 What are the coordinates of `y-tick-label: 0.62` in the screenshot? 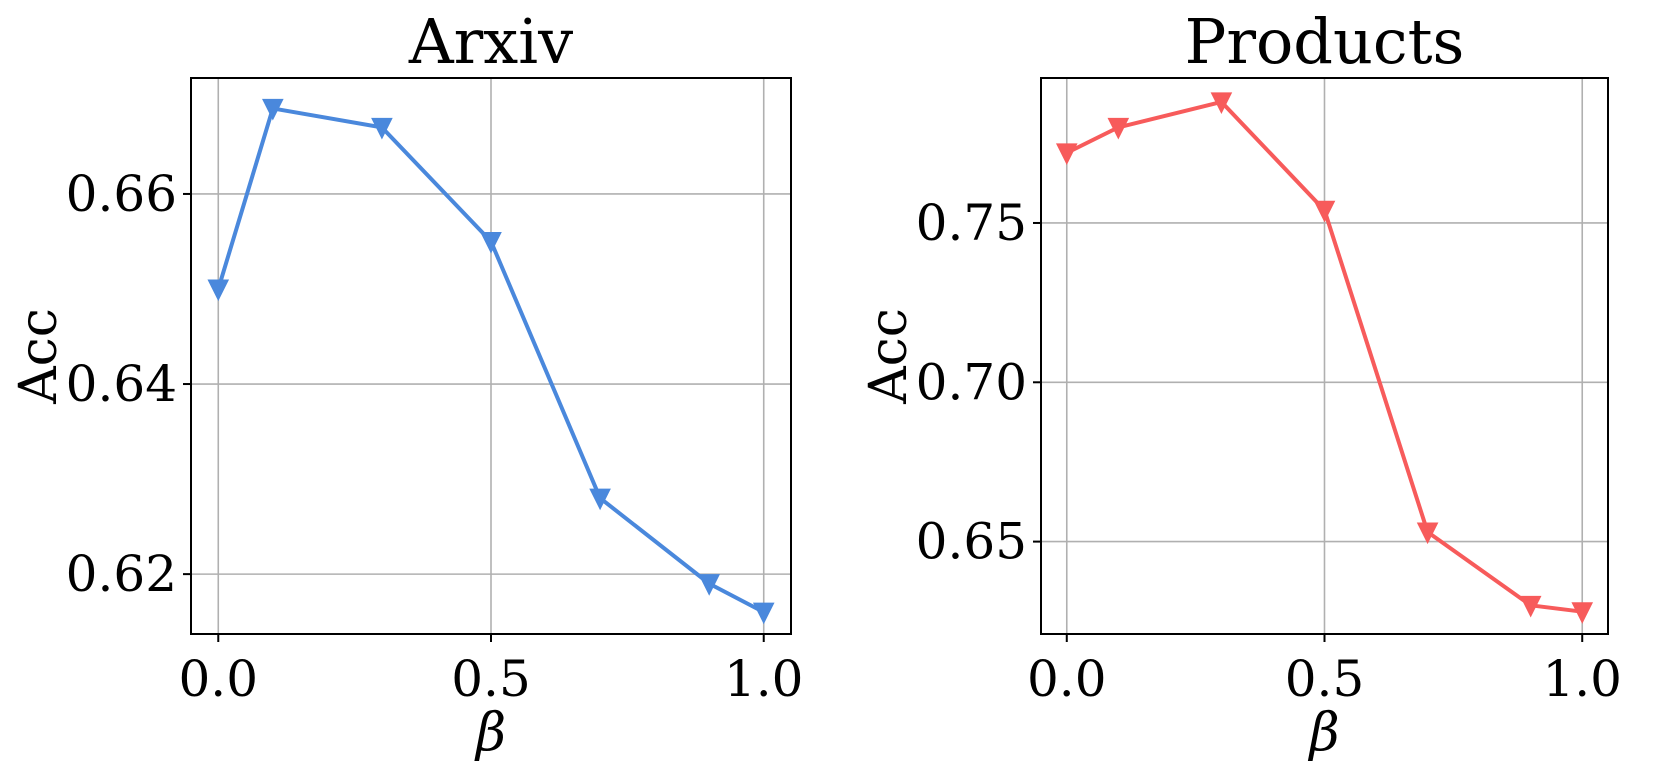 It's located at (121, 574).